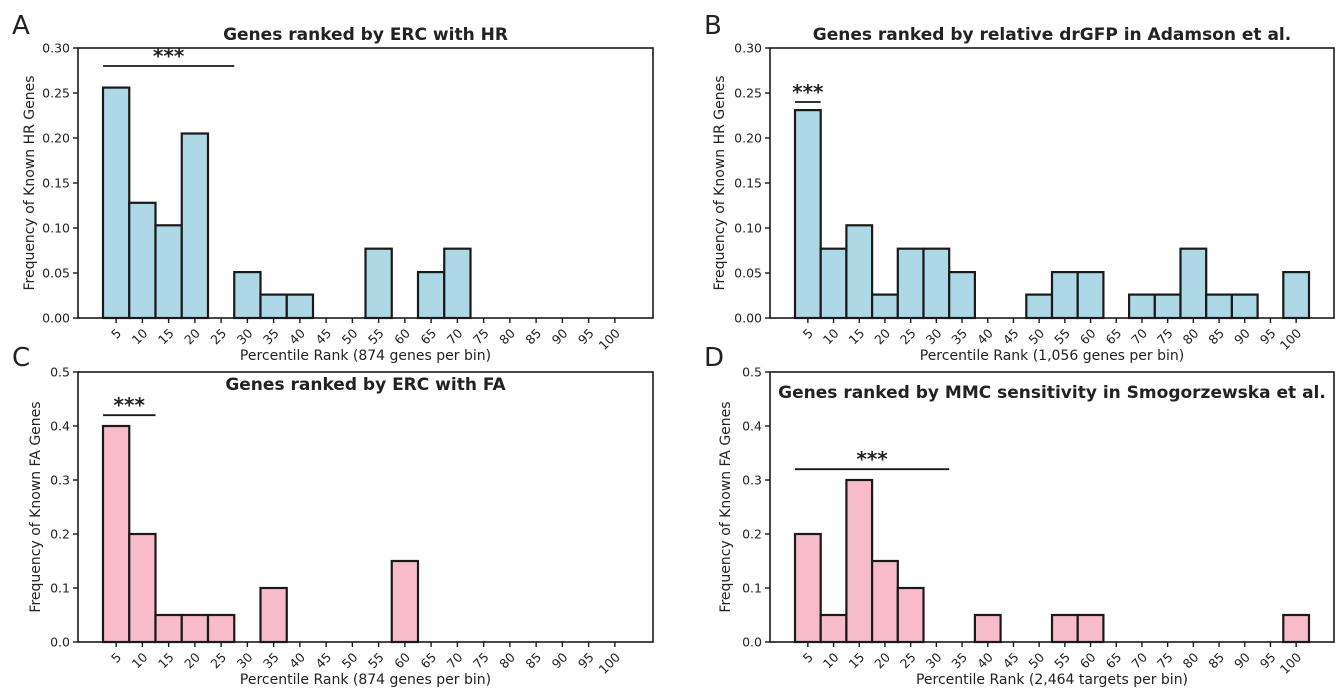 This screenshot has height=690, width=1341. Describe the element at coordinates (1114, 661) in the screenshot. I see `x-tick-label: 65` at that location.